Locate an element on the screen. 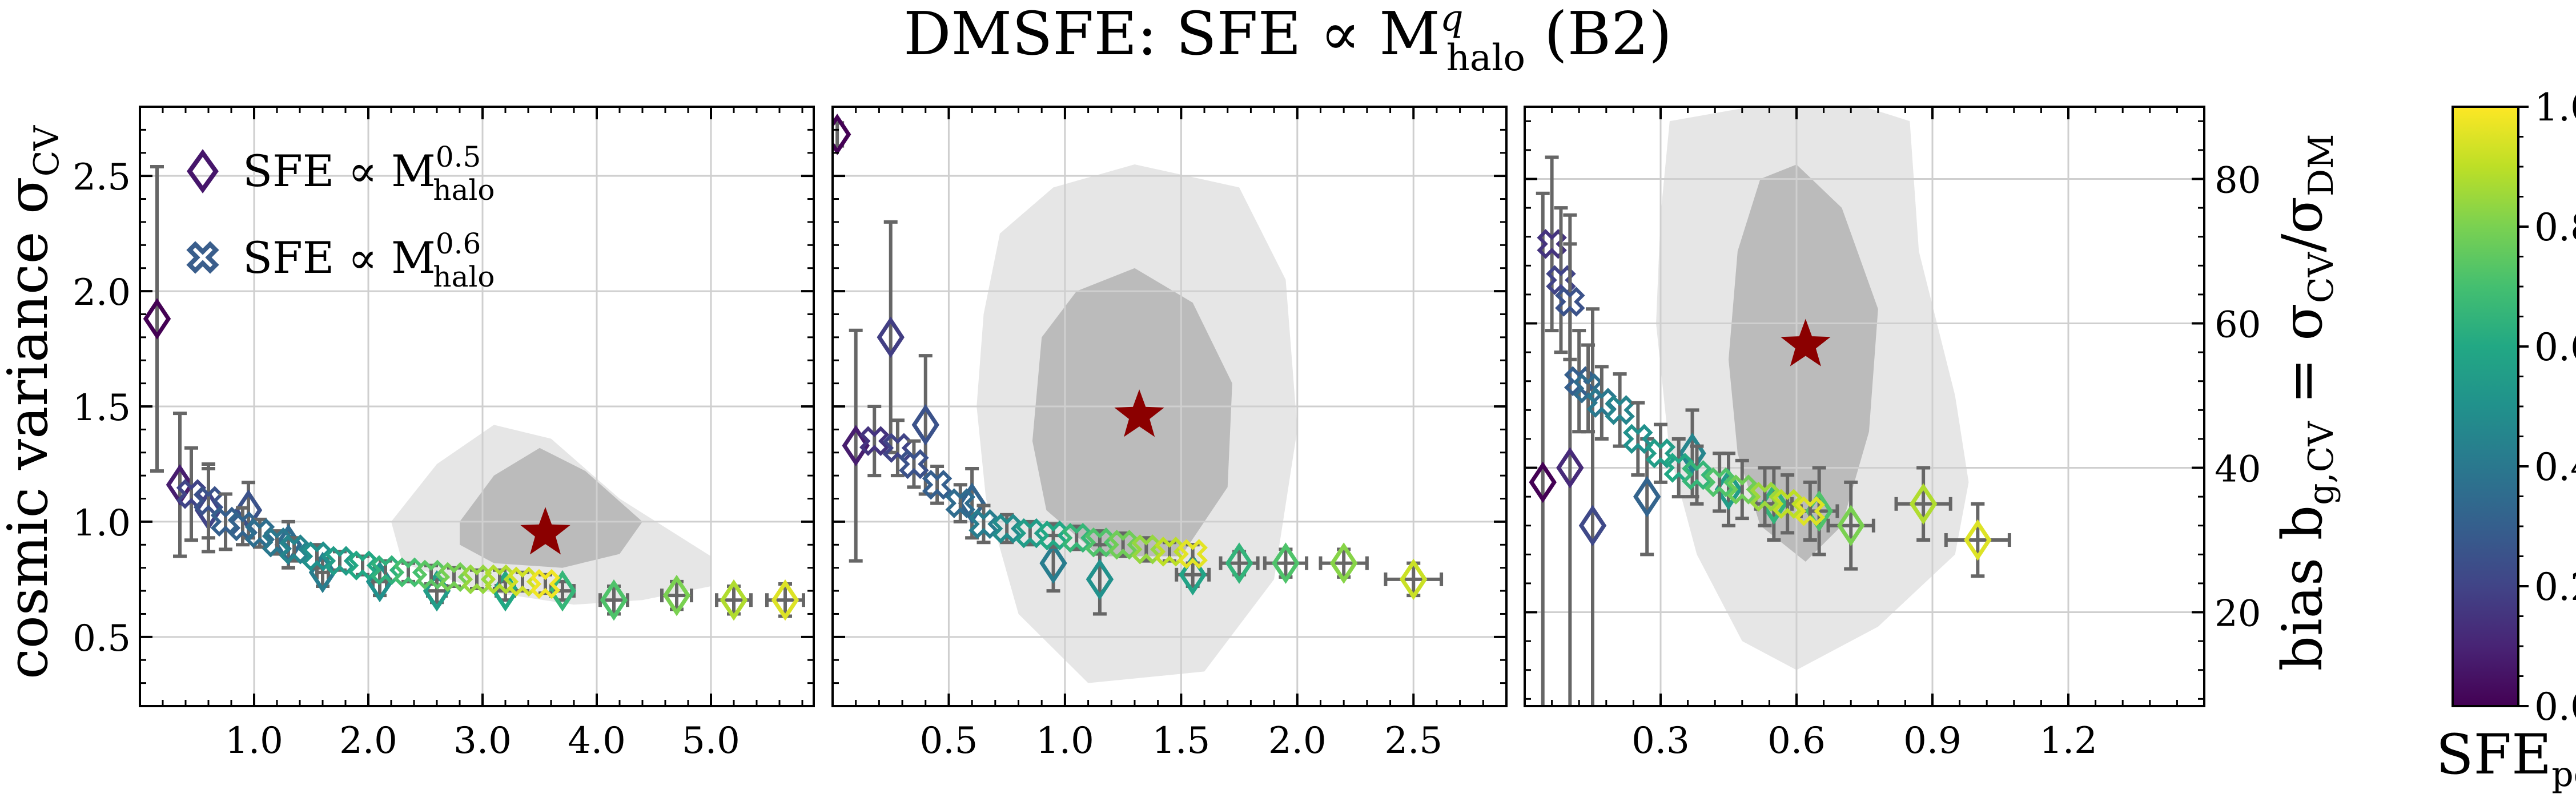 The height and width of the screenshot is (806, 2576). colorbar-gradient is located at coordinates (2485, 406).